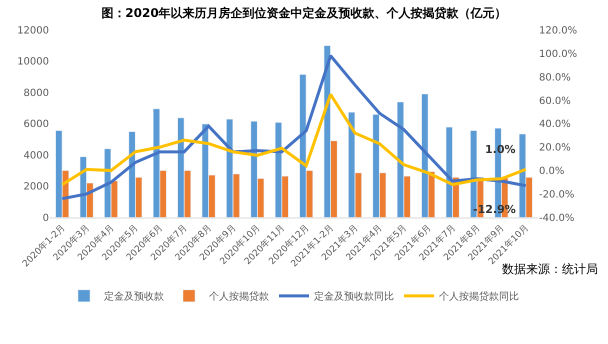  I want to click on y2-tick-label: -20.0%, so click(556, 194).